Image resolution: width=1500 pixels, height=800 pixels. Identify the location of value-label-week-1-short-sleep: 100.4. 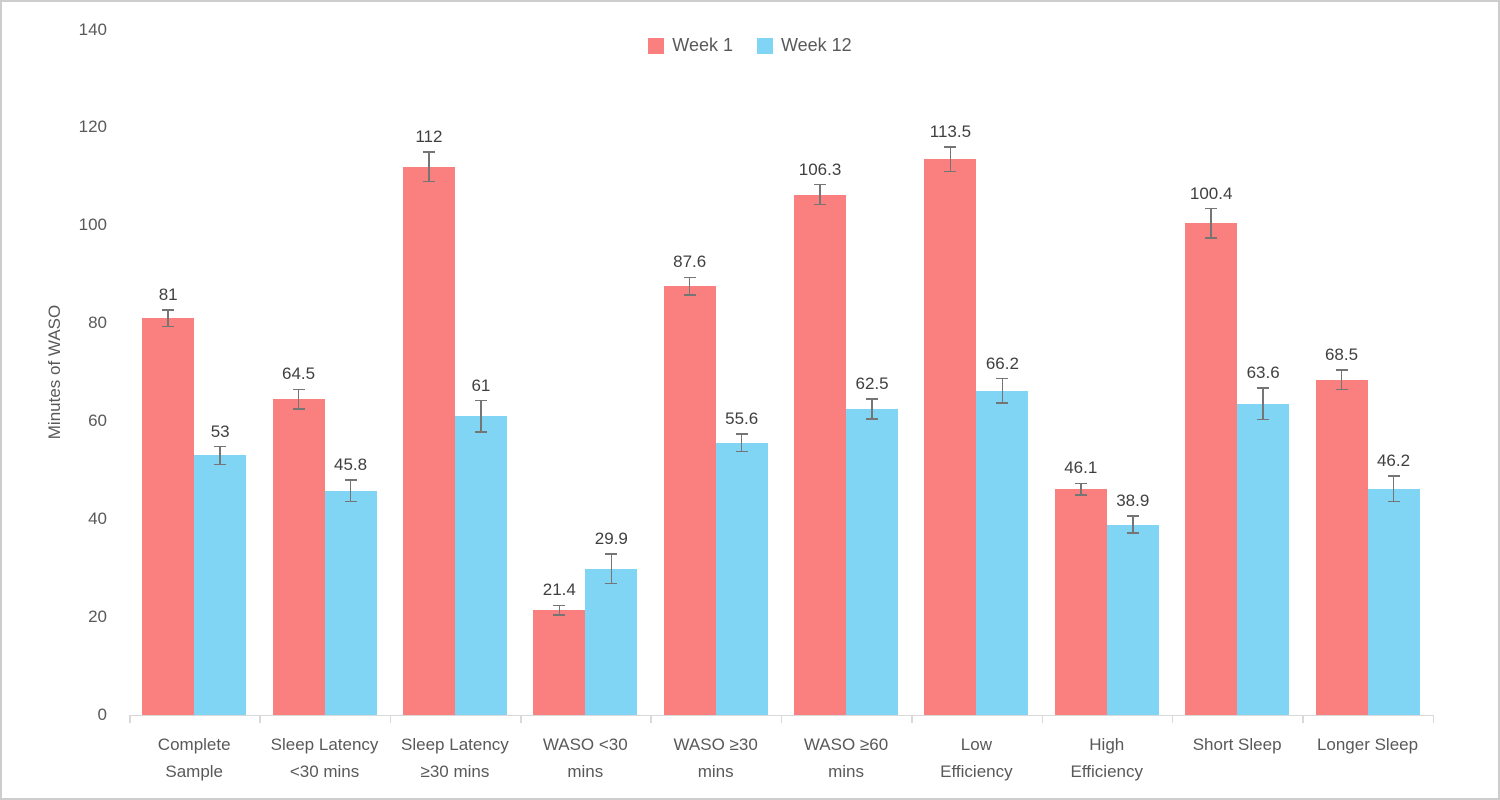
(1211, 193).